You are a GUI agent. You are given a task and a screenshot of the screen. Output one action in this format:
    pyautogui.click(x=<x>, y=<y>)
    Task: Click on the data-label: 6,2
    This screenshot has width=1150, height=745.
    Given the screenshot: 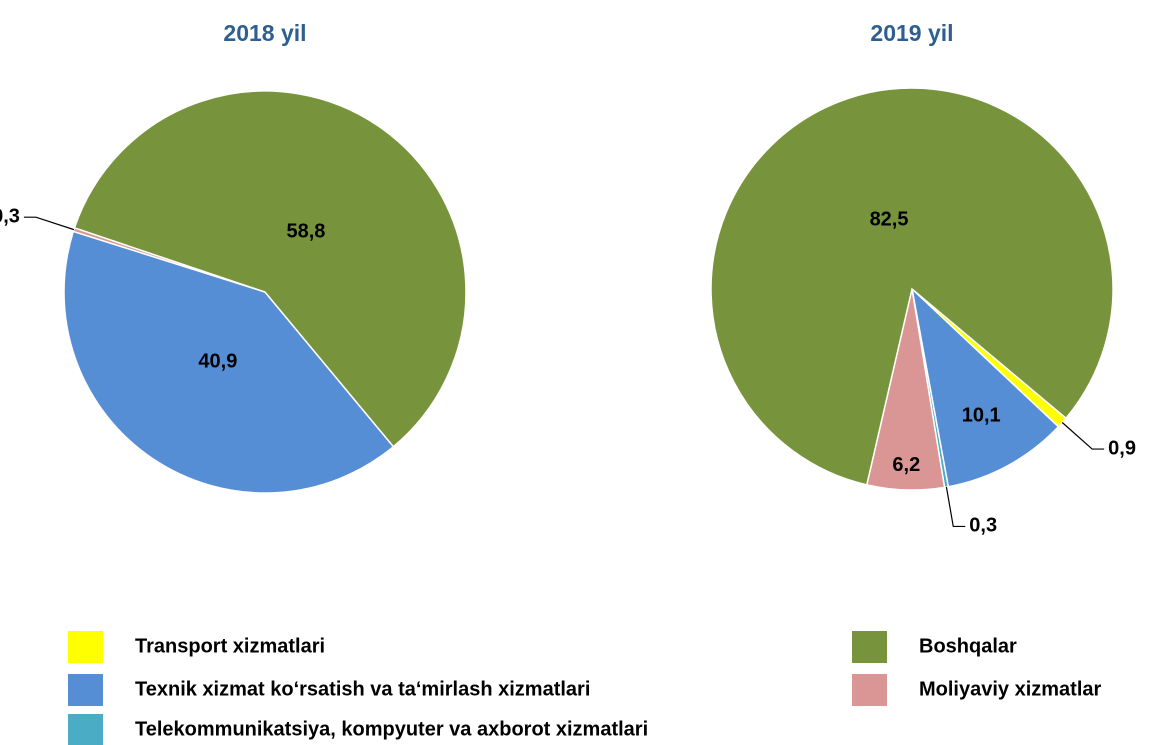 What is the action you would take?
    pyautogui.click(x=906, y=465)
    